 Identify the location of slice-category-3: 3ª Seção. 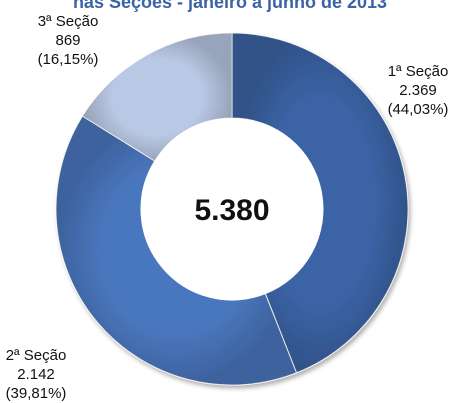
(68, 21).